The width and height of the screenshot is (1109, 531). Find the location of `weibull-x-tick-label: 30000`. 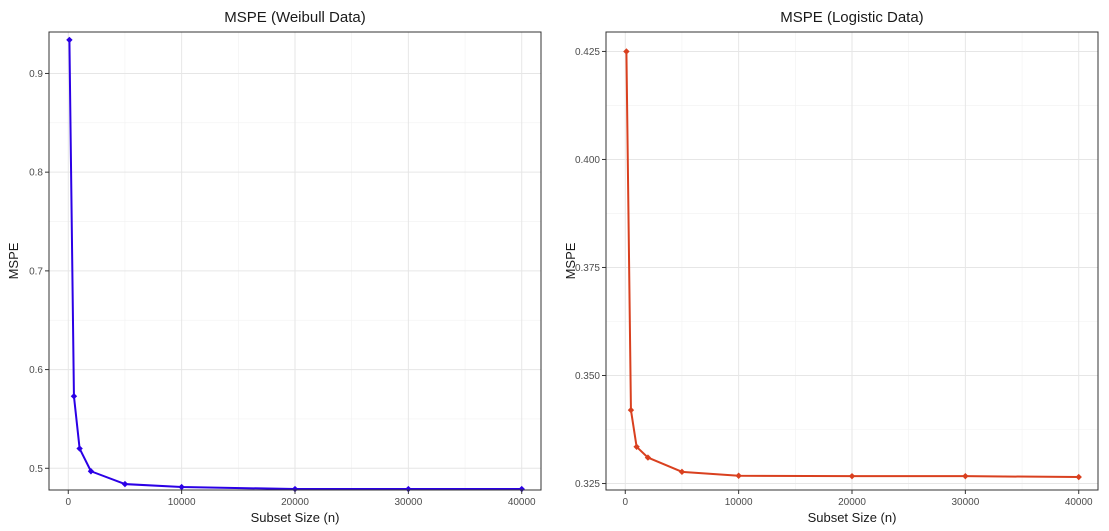

weibull-x-tick-label: 30000 is located at coordinates (408, 502).